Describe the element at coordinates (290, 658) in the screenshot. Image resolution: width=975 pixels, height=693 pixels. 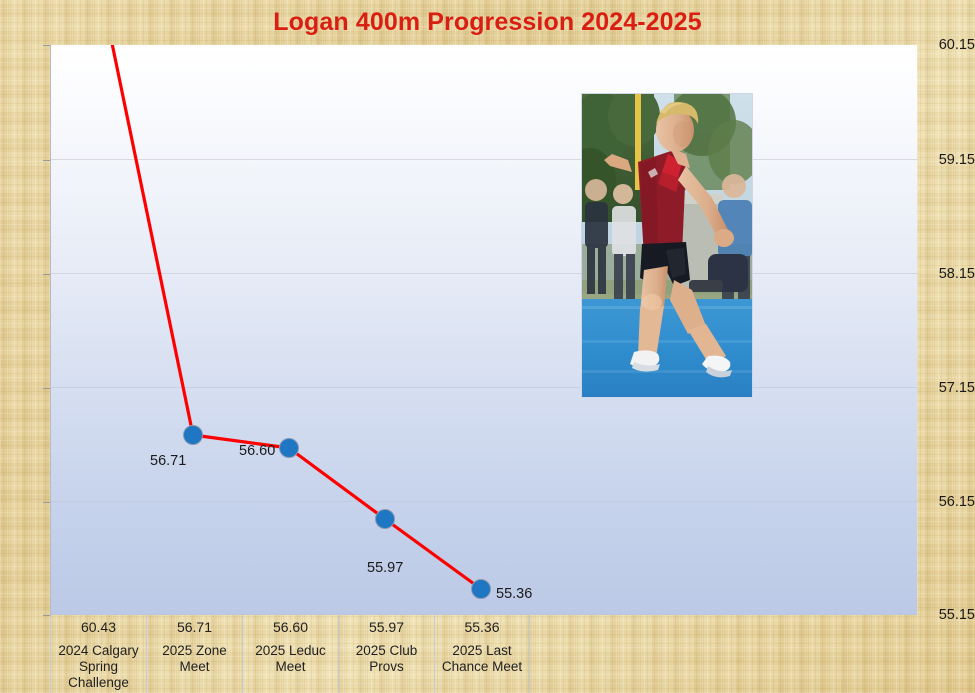
I see `table-category: 2025 Leduc Meet` at that location.